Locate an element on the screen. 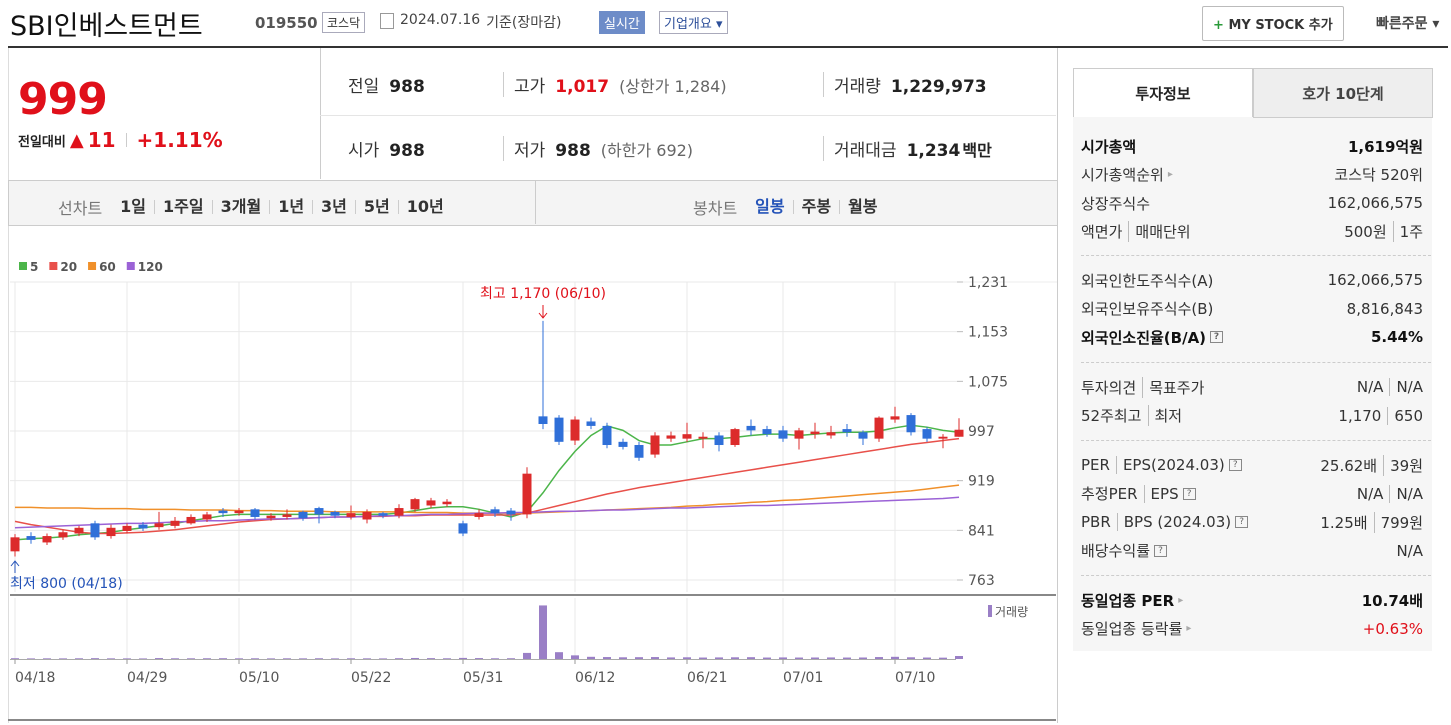 This screenshot has height=725, width=1451. info-value: 25.62배 39원 is located at coordinates (1371, 465).